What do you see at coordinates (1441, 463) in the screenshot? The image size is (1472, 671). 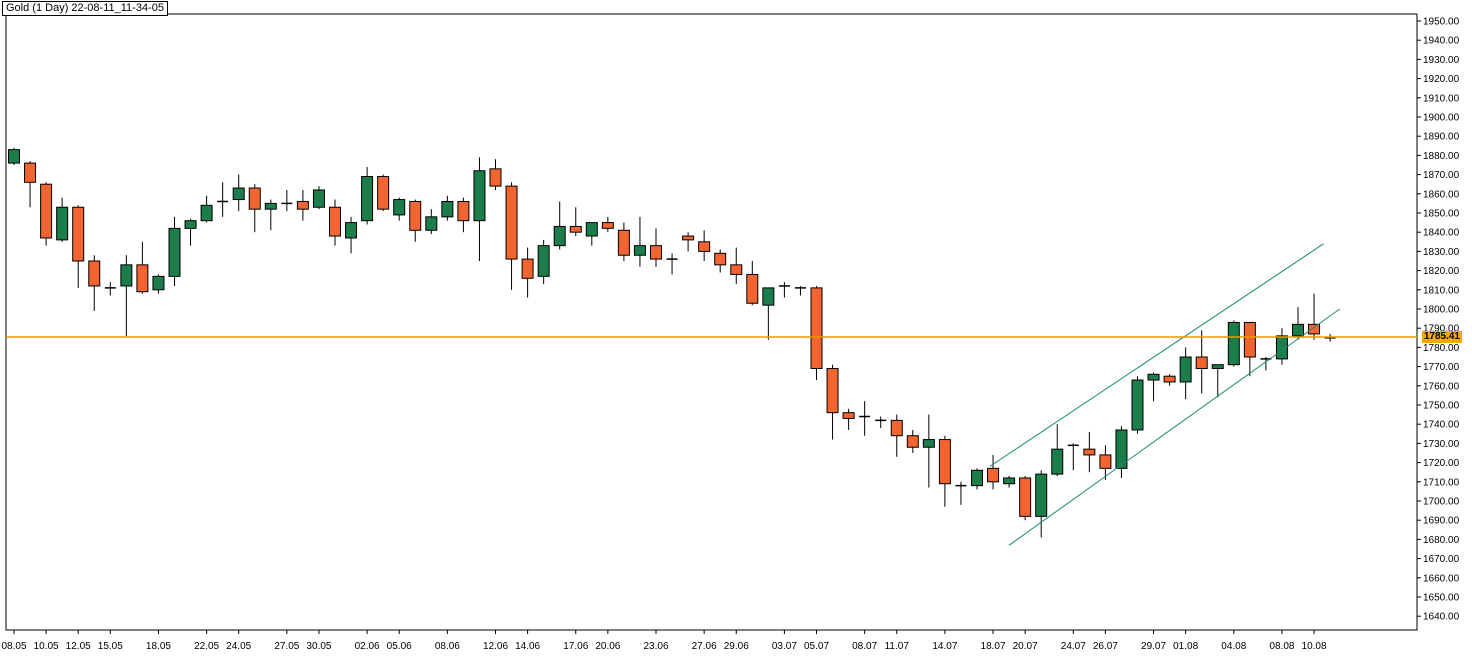 I see `y-tick-label: 1720.00` at bounding box center [1441, 463].